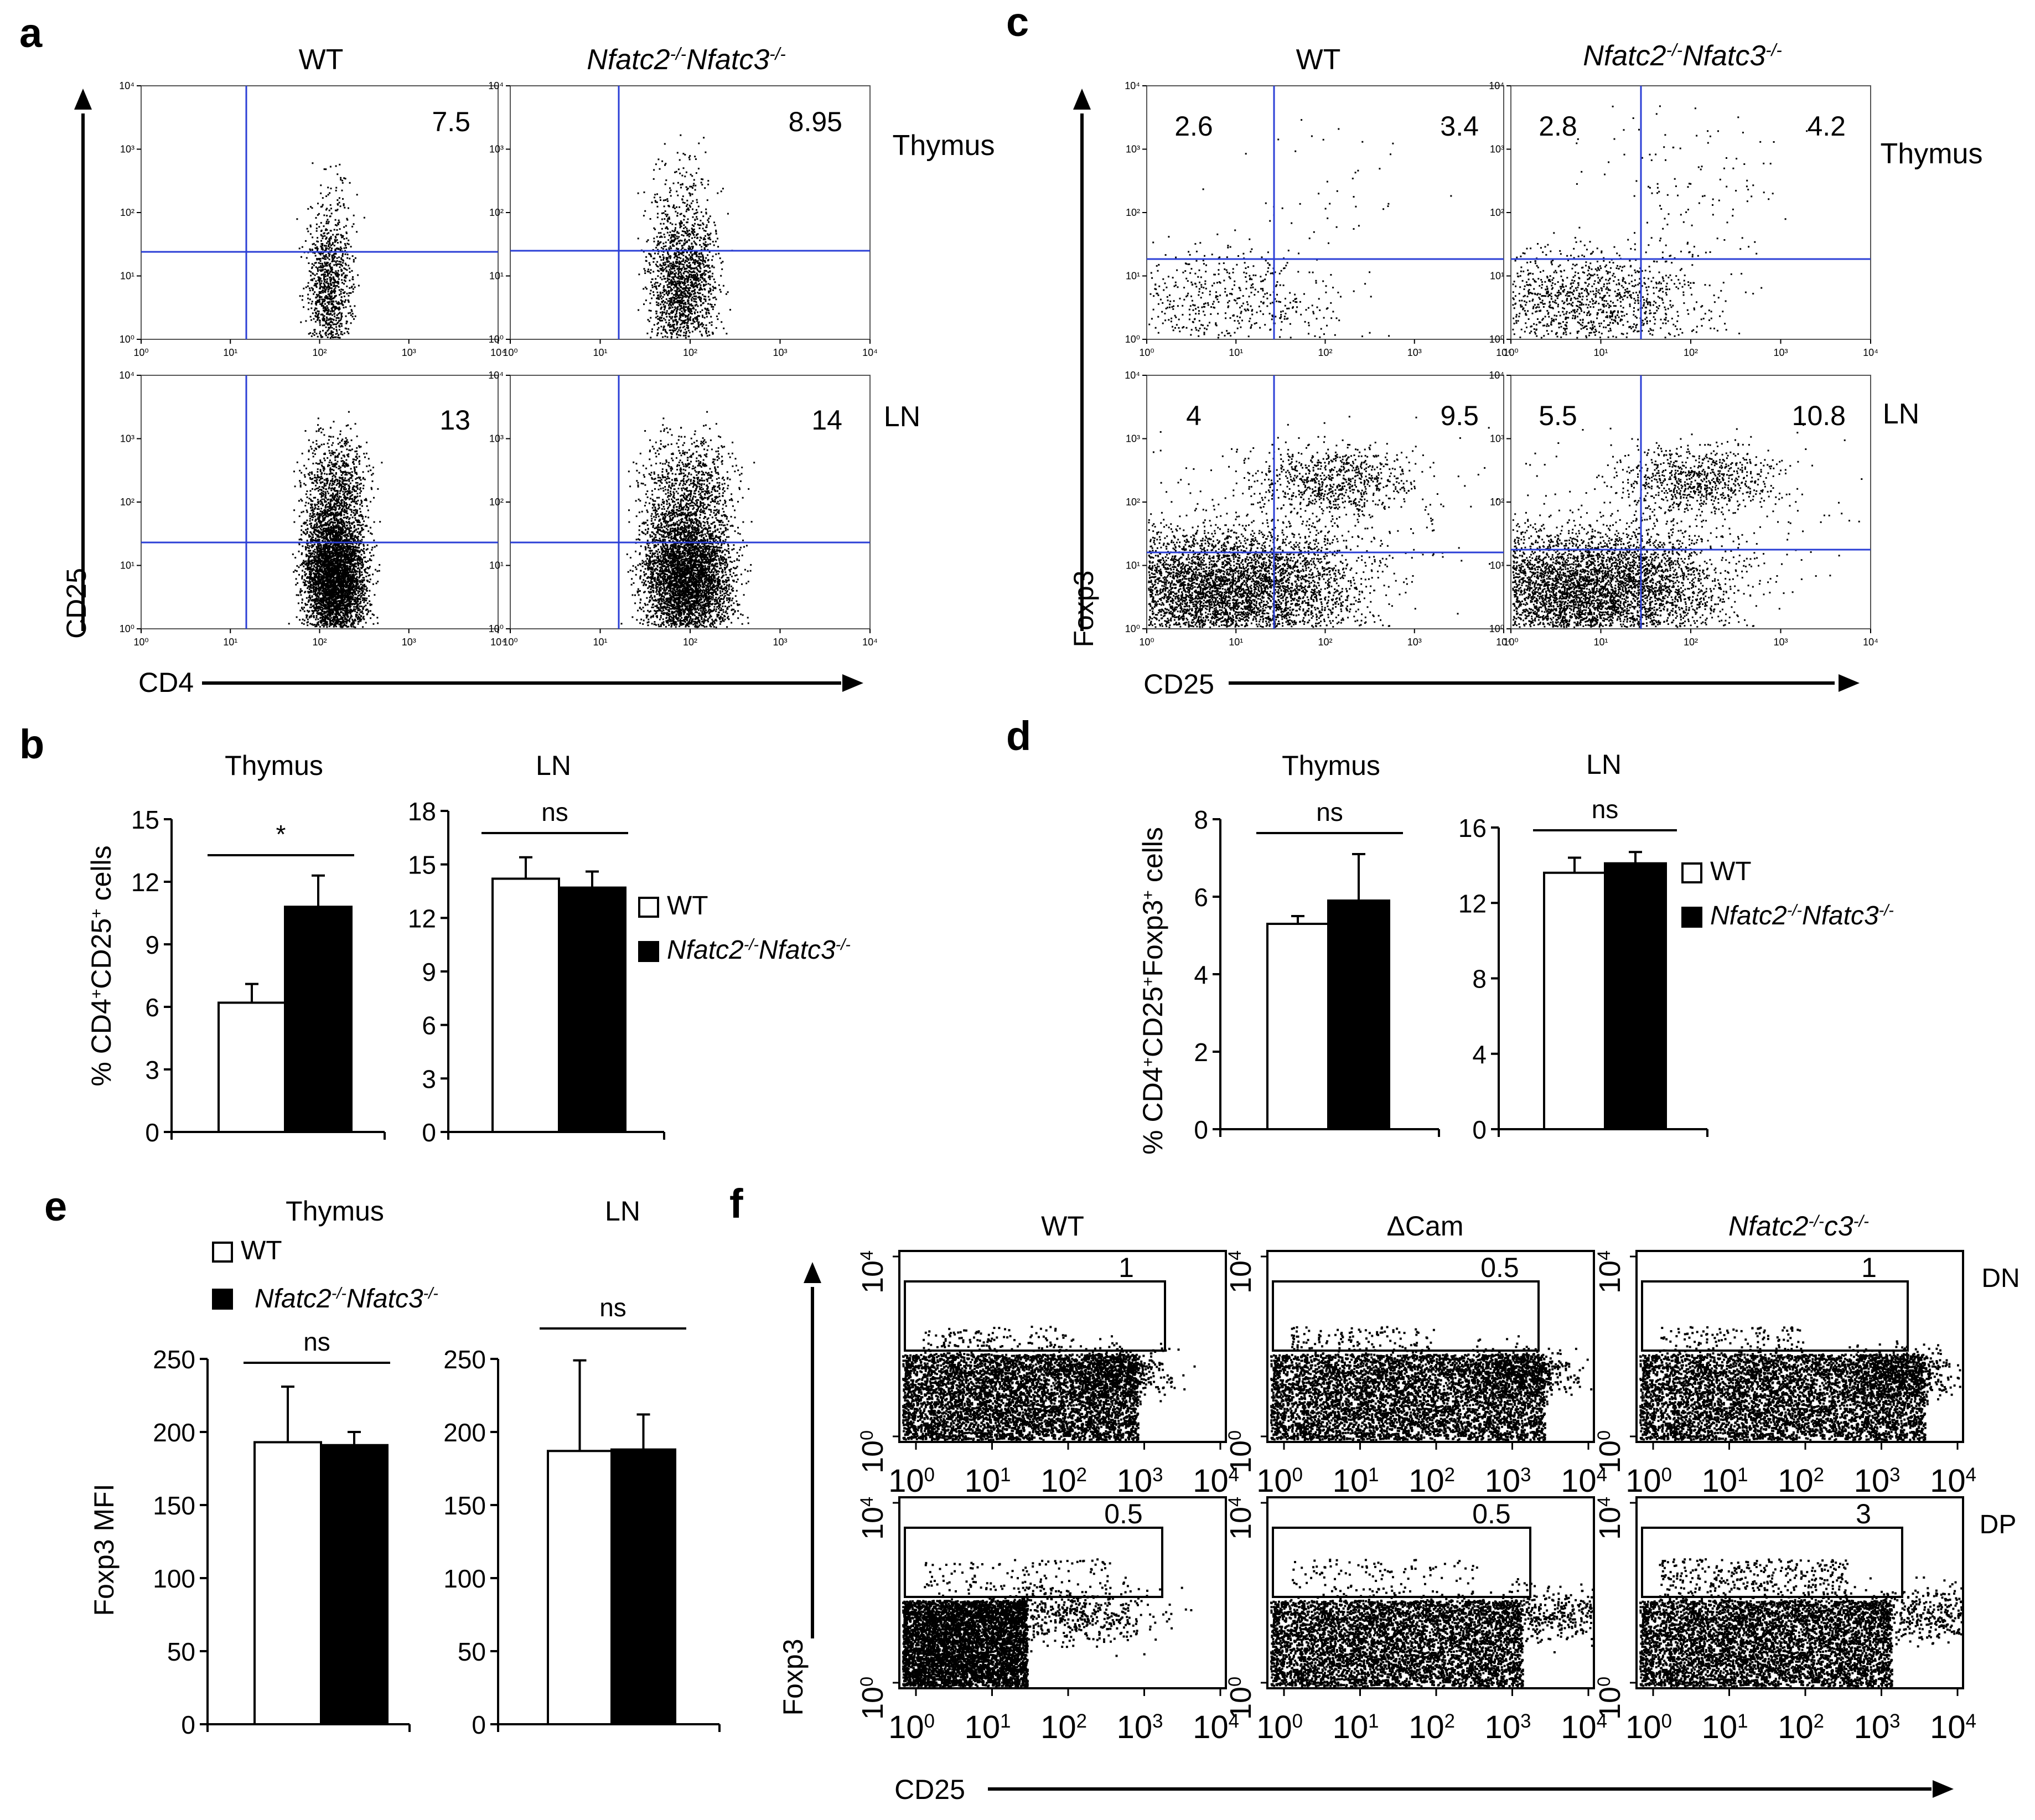 Image resolution: width=2035 pixels, height=1820 pixels. What do you see at coordinates (152, 1008) in the screenshot?
I see `y-tick-label: 6` at bounding box center [152, 1008].